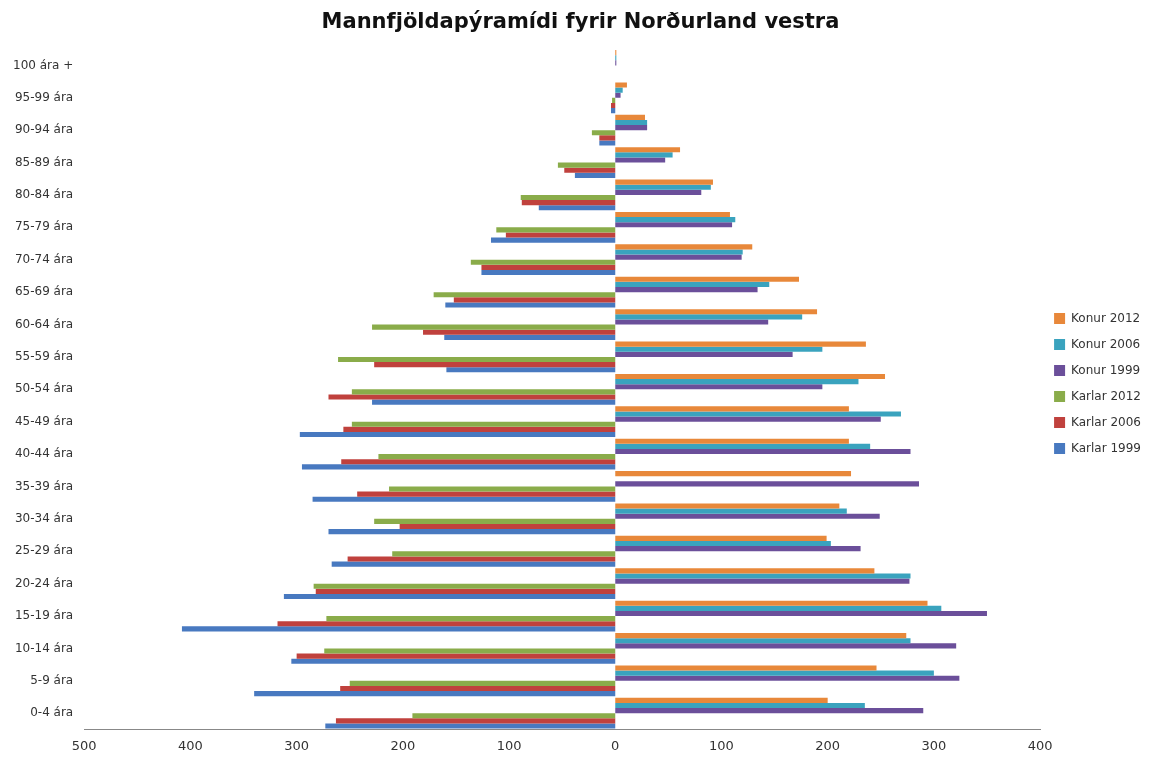 This screenshot has height=767, width=1171. I want to click on x-tick-label: 200, so click(828, 745).